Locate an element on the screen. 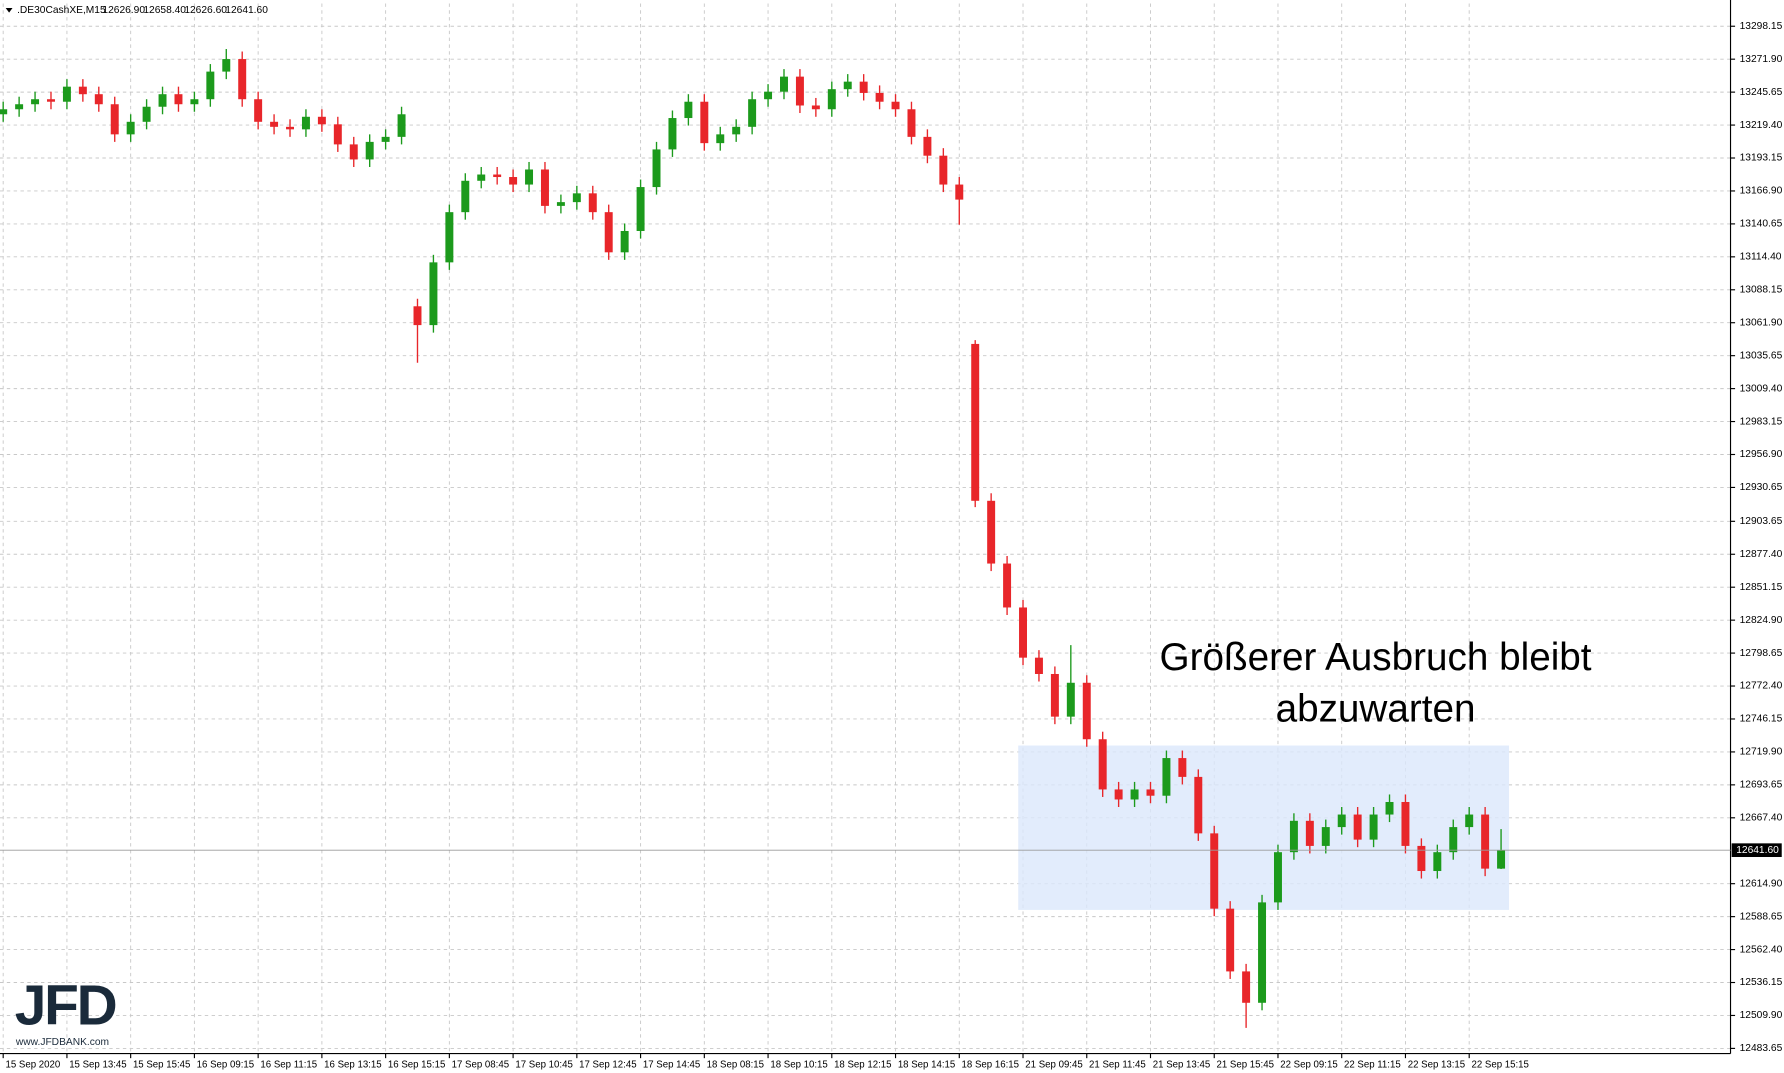 The height and width of the screenshot is (1073, 1784). x-tick-label: 17 Sep 08:45 is located at coordinates (480, 1065).